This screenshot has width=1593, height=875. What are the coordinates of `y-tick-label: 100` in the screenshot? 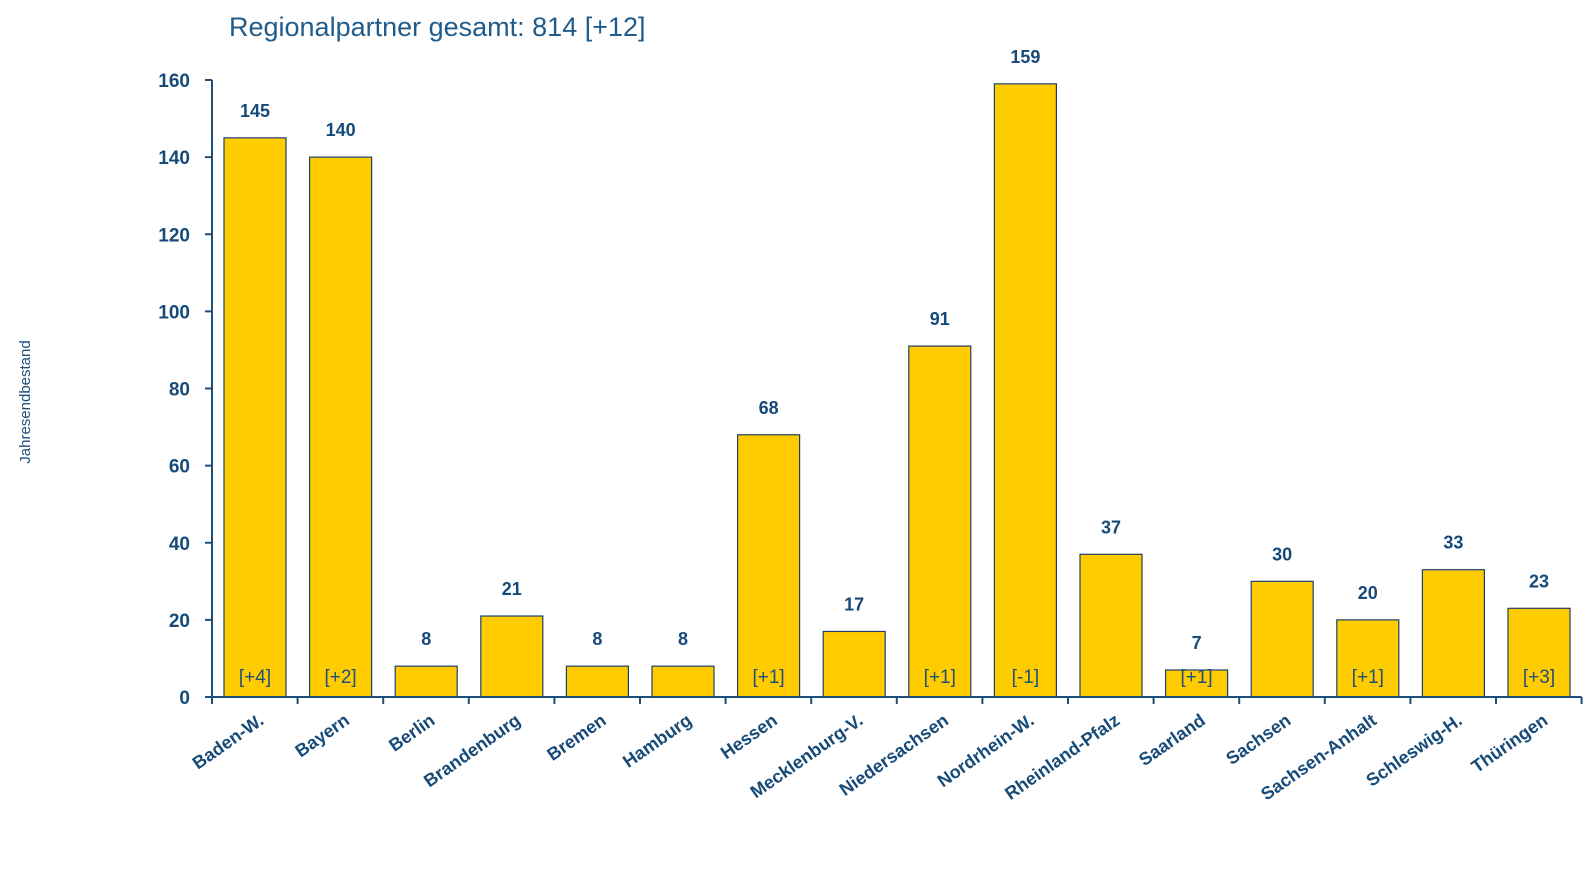 It's located at (174, 312).